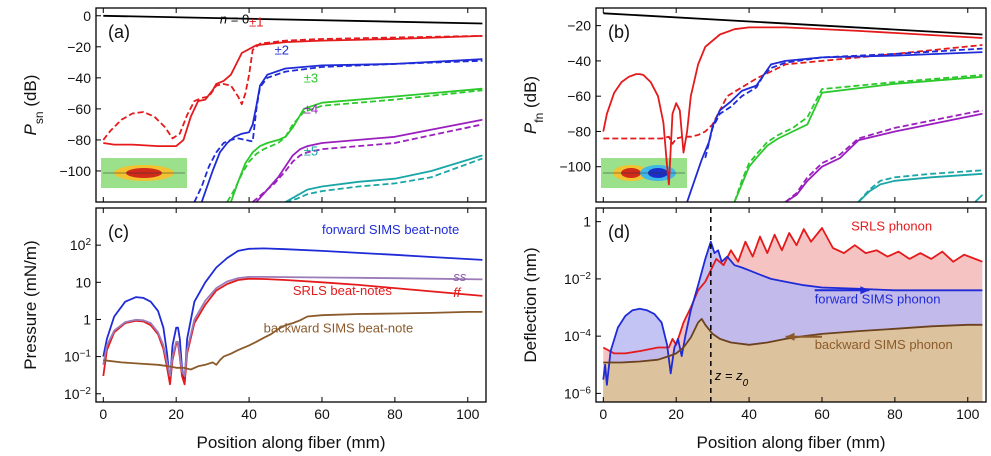 The width and height of the screenshot is (991, 456). I want to click on panel-label: (c), so click(118, 232).